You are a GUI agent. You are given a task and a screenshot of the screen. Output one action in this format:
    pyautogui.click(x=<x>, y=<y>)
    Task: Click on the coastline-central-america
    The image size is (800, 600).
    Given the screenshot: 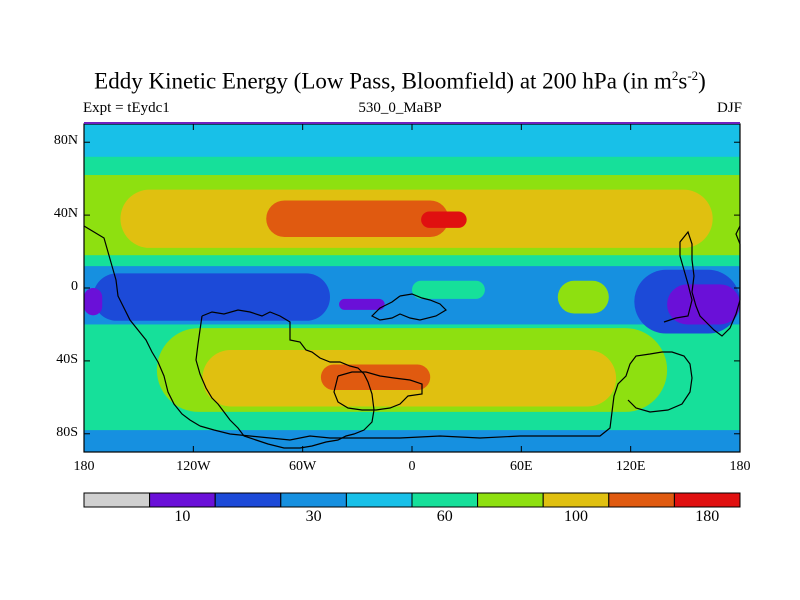 What is the action you would take?
    pyautogui.click(x=142, y=326)
    